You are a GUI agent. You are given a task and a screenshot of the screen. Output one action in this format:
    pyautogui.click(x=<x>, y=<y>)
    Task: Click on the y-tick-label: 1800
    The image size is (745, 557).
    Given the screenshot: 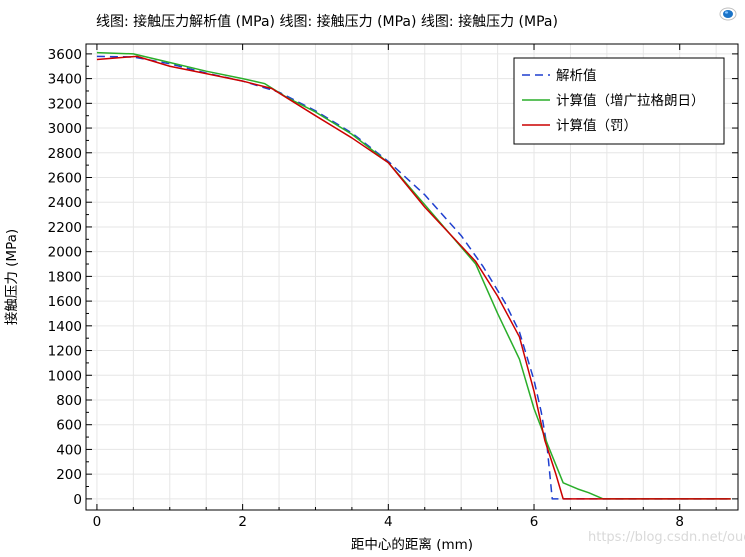 What is the action you would take?
    pyautogui.click(x=65, y=277)
    